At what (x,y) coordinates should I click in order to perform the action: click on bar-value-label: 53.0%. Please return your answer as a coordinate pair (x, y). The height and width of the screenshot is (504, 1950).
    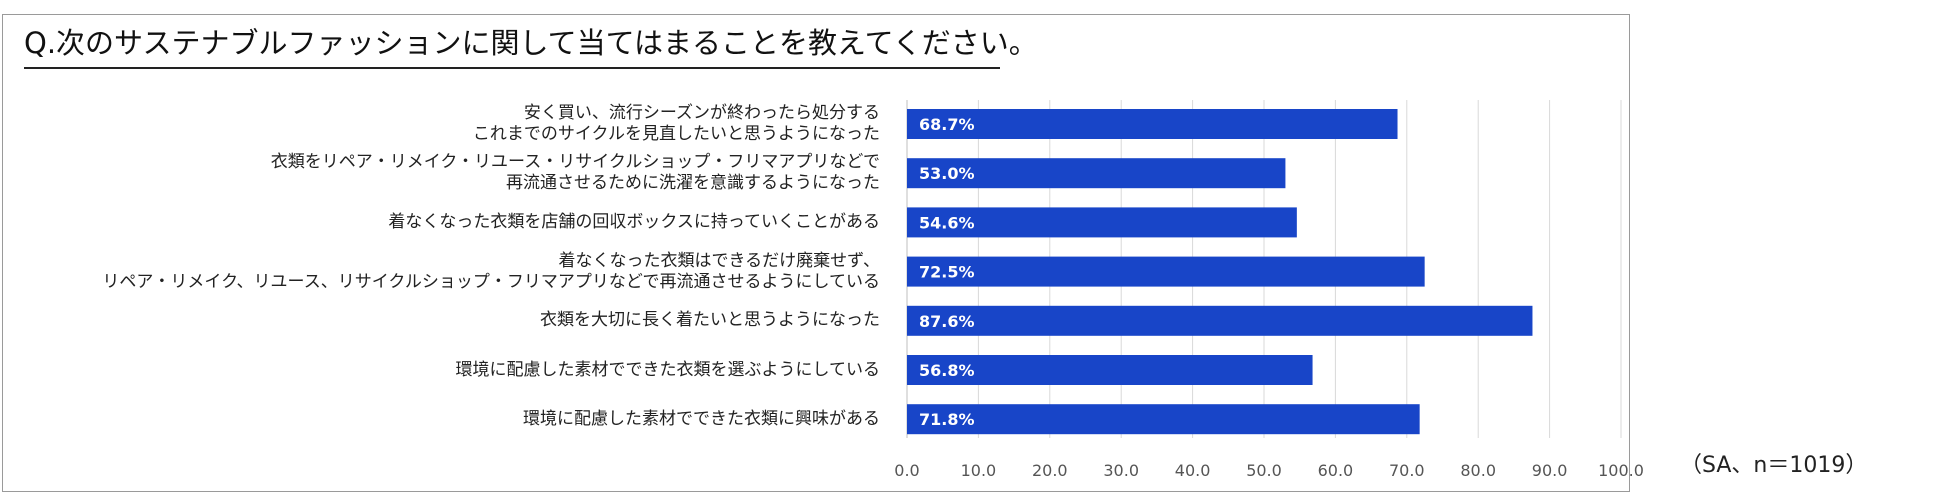
    Looking at the image, I should click on (947, 173).